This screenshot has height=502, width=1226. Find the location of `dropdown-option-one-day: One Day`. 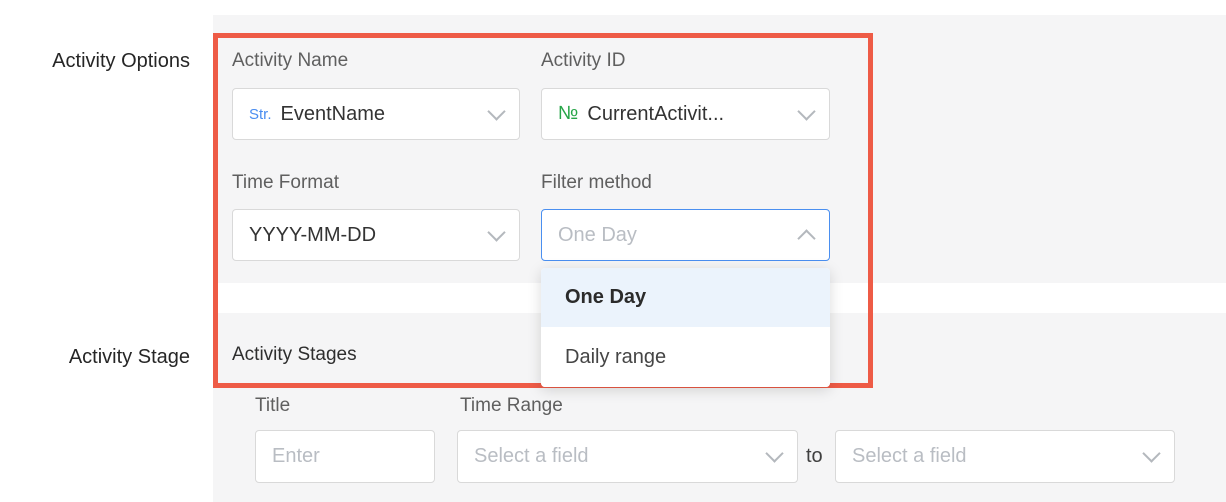

dropdown-option-one-day: One Day is located at coordinates (685, 297).